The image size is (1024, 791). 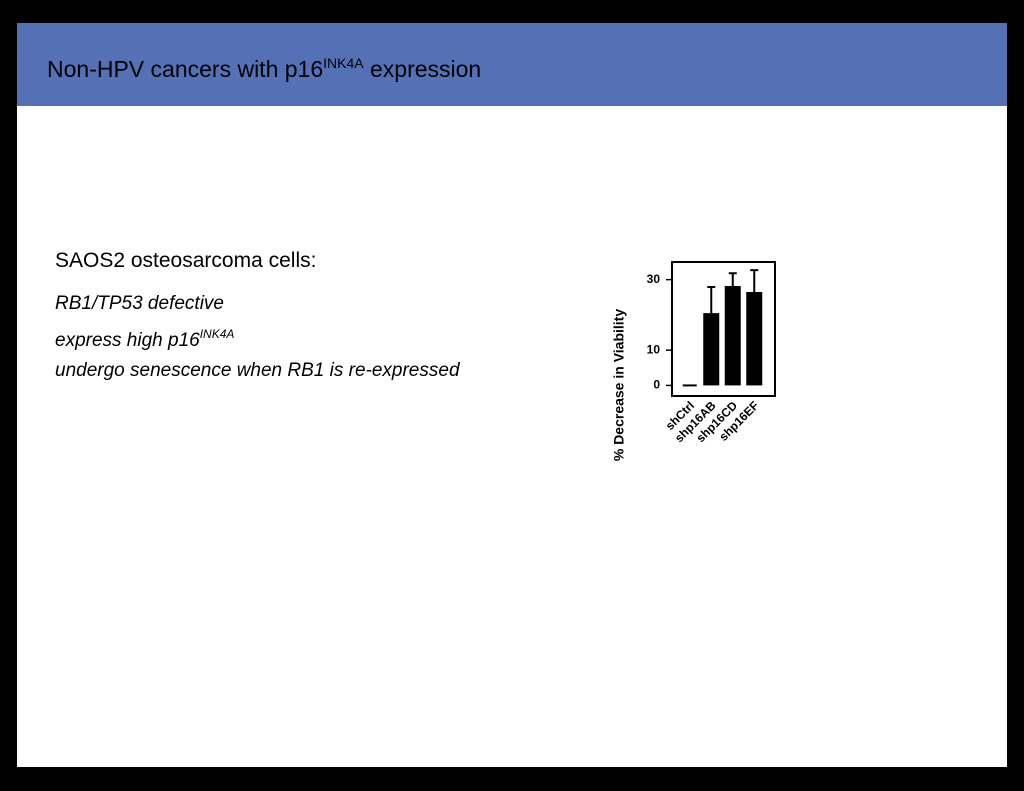 What do you see at coordinates (512, 64) in the screenshot?
I see `header: Non-HPV cancers with p16INK4A expression` at bounding box center [512, 64].